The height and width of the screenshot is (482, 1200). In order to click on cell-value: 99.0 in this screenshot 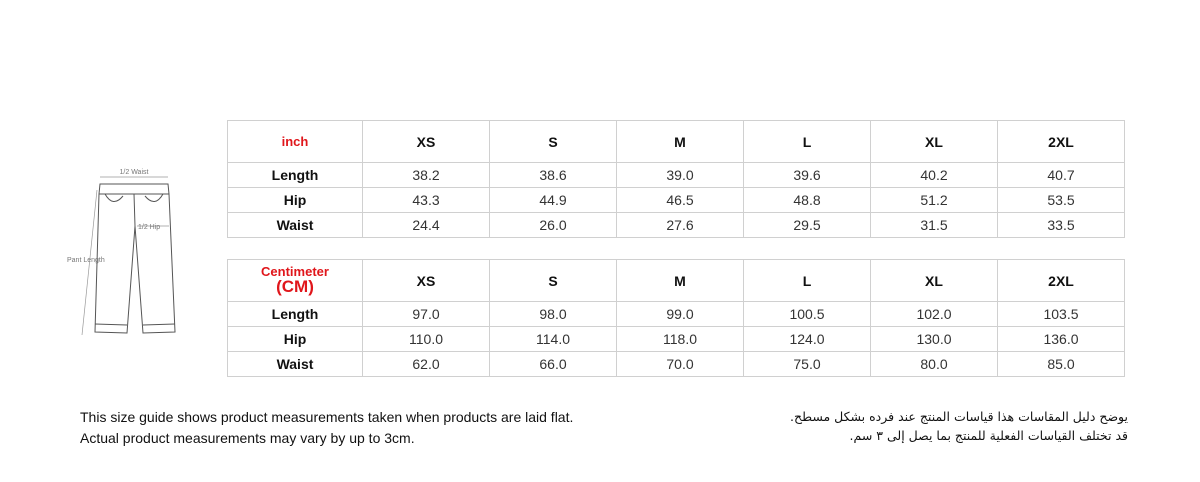, I will do `click(680, 314)`.